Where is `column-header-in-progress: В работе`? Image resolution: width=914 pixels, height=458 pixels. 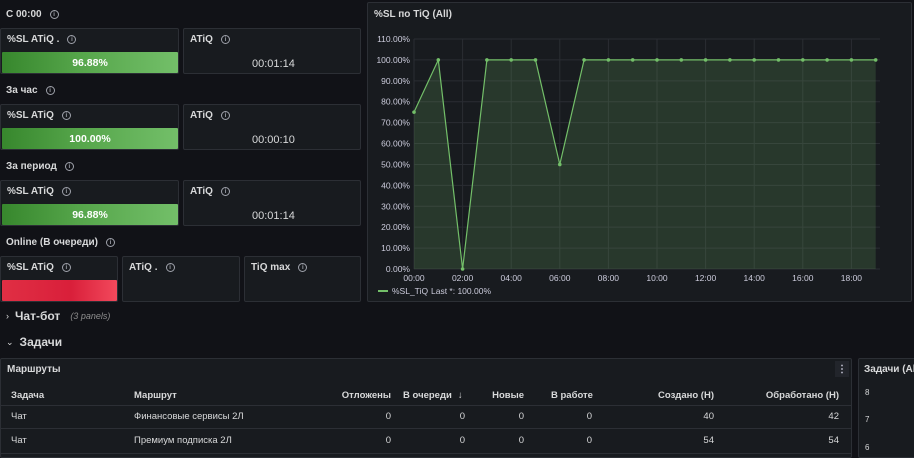 column-header-in-progress: В работе is located at coordinates (572, 395).